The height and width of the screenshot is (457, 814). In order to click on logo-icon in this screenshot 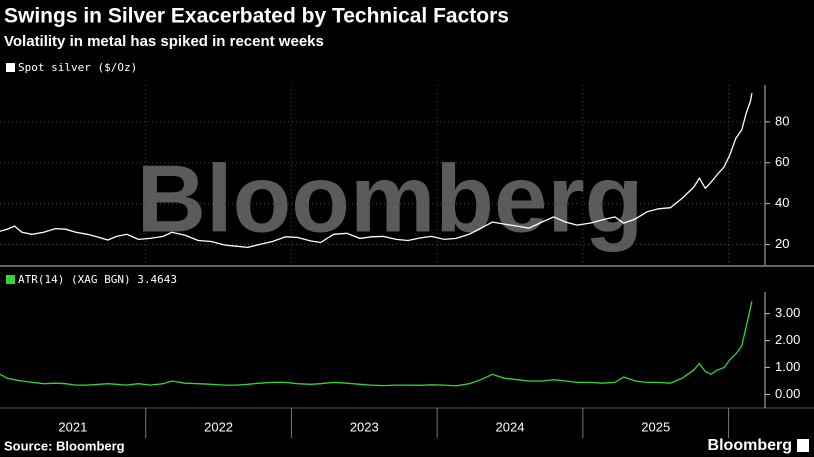, I will do `click(803, 445)`.